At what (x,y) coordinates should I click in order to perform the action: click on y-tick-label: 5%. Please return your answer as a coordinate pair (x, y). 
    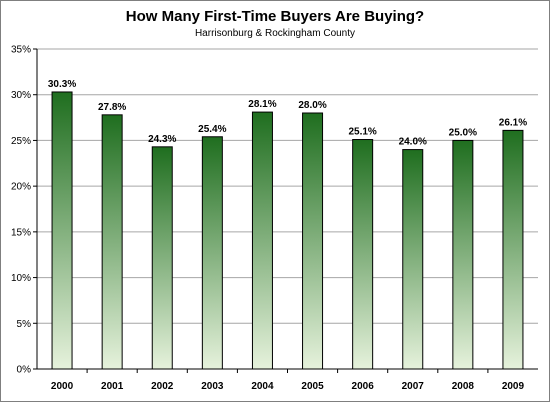
    Looking at the image, I should click on (24, 324).